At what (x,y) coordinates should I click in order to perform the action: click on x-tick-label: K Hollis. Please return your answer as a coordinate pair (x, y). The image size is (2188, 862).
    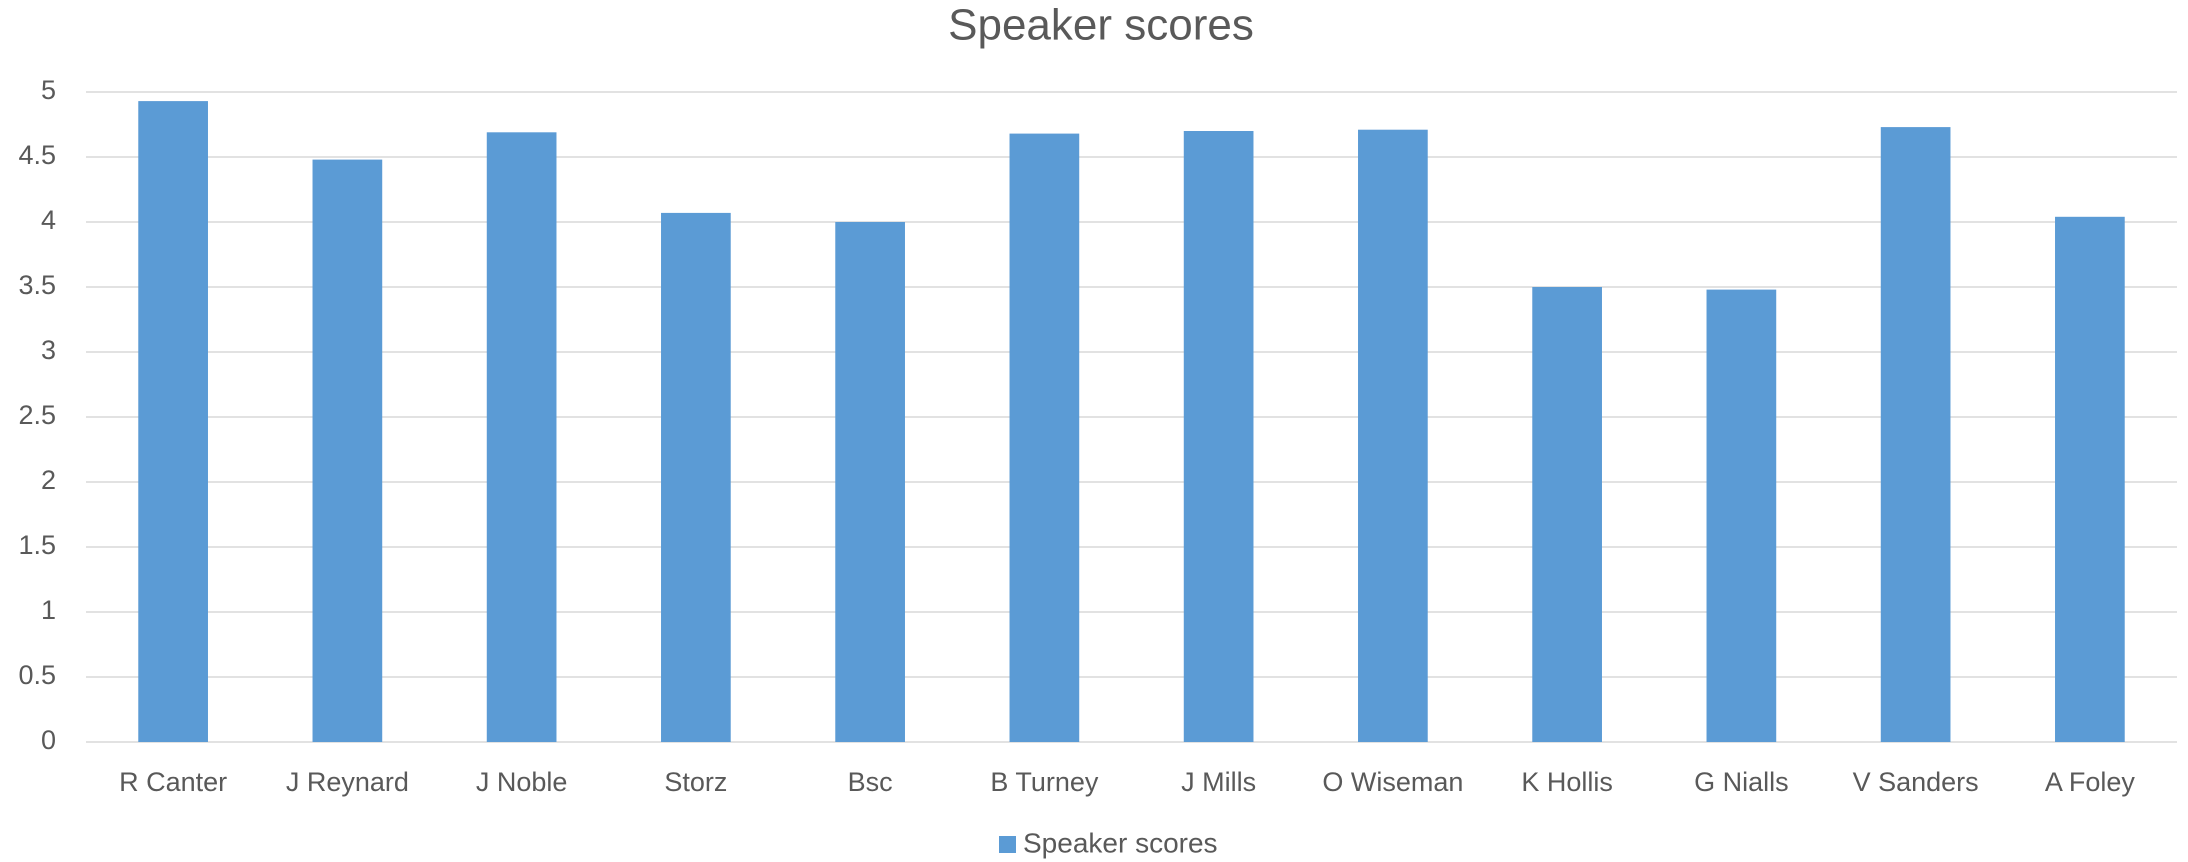
    Looking at the image, I should click on (1567, 782).